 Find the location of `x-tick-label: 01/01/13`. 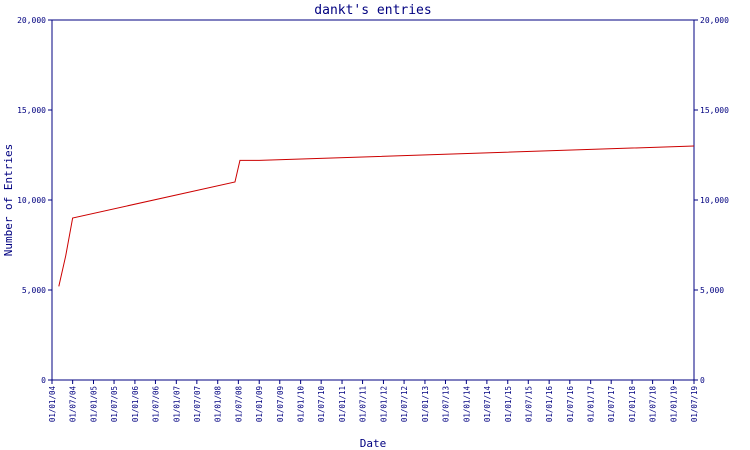

x-tick-label: 01/01/13 is located at coordinates (425, 404).